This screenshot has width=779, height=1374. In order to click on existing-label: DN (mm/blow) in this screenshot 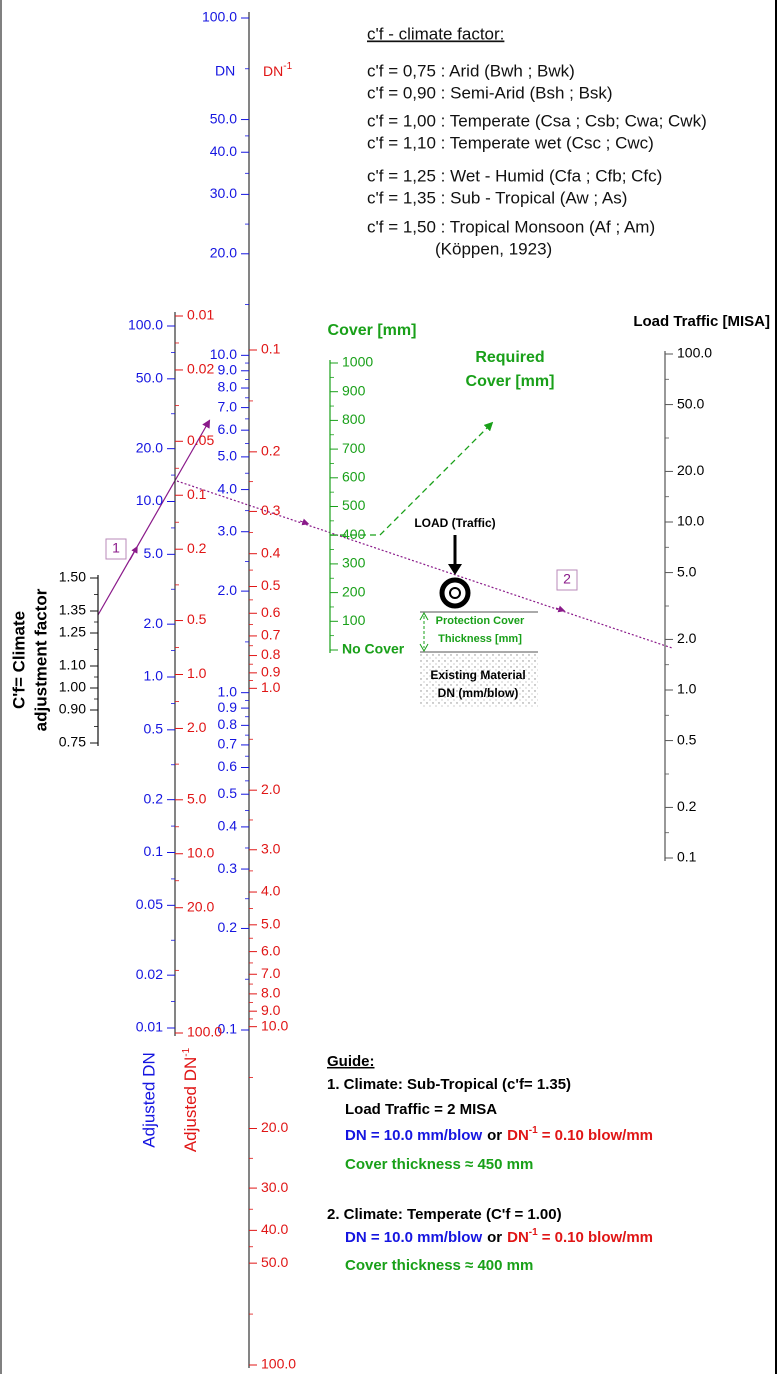, I will do `click(478, 693)`.